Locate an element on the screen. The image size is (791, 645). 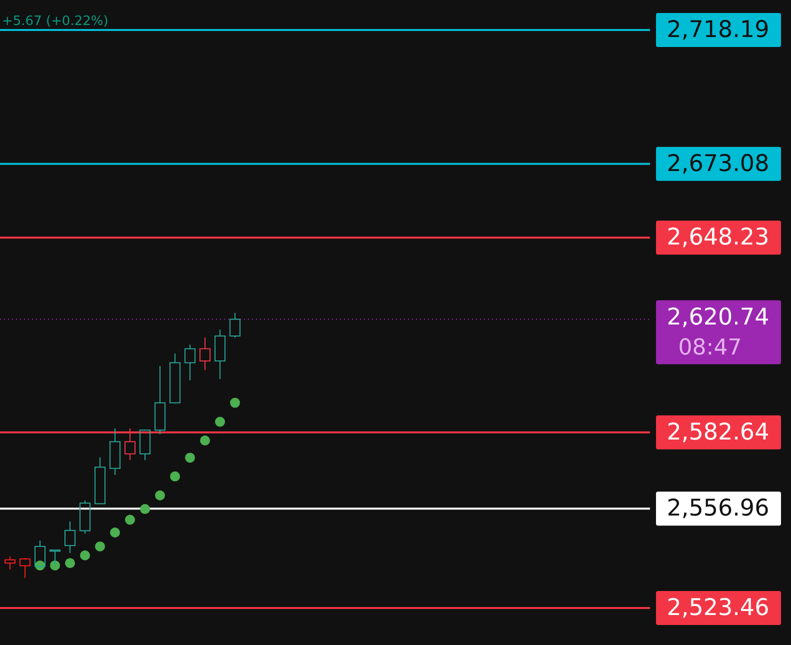
ref-line-label: 2,556.96 is located at coordinates (718, 509).